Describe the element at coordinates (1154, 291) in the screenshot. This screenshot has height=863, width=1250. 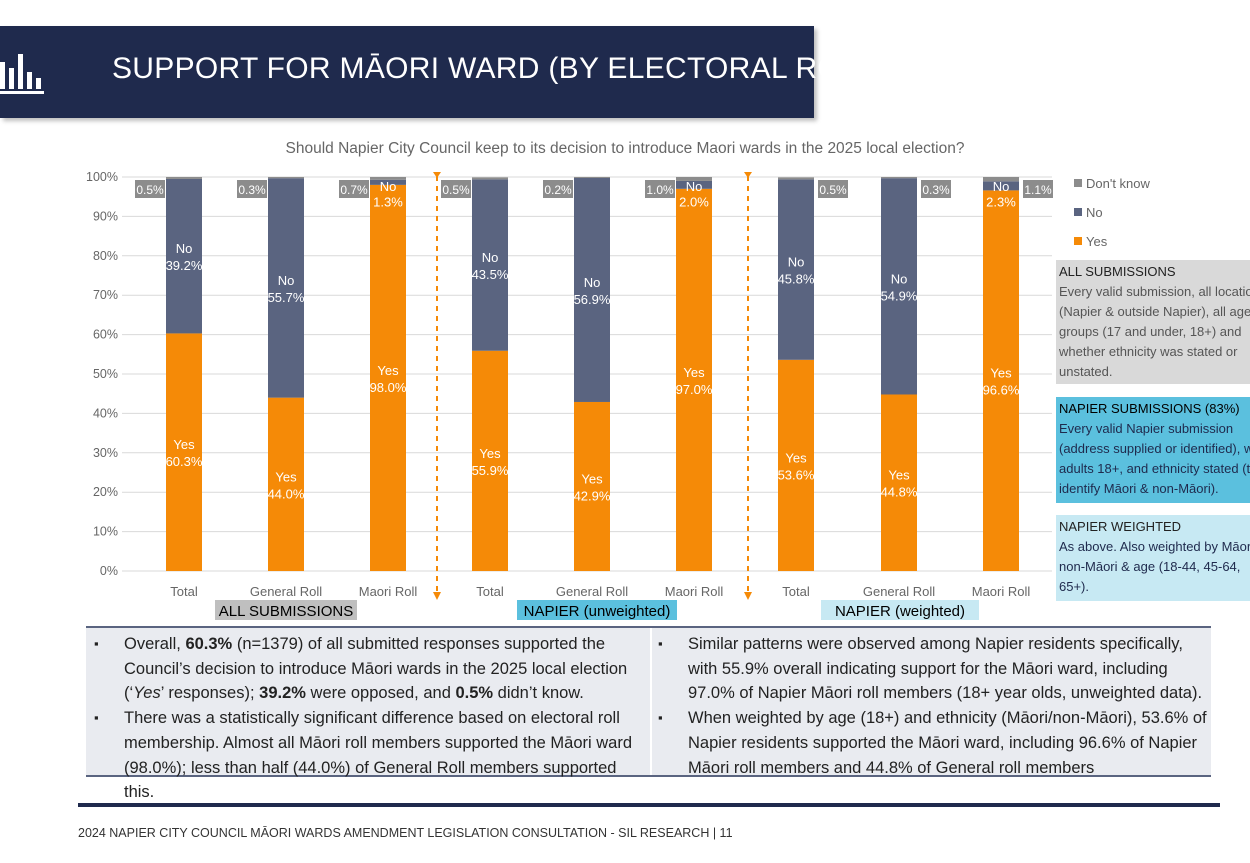
I see `note-line: Every valid submission, all locations` at that location.